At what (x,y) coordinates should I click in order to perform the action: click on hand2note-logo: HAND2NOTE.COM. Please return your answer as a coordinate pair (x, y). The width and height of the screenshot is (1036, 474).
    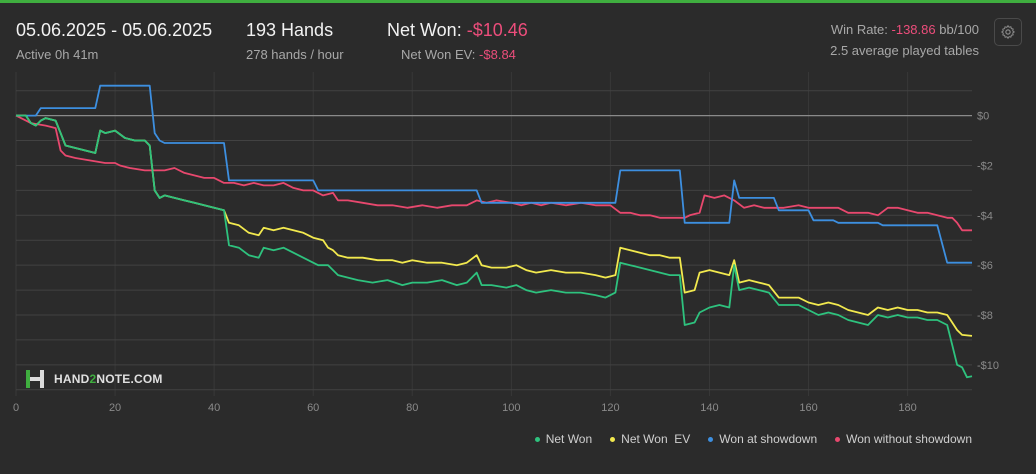
    Looking at the image, I should click on (93, 379).